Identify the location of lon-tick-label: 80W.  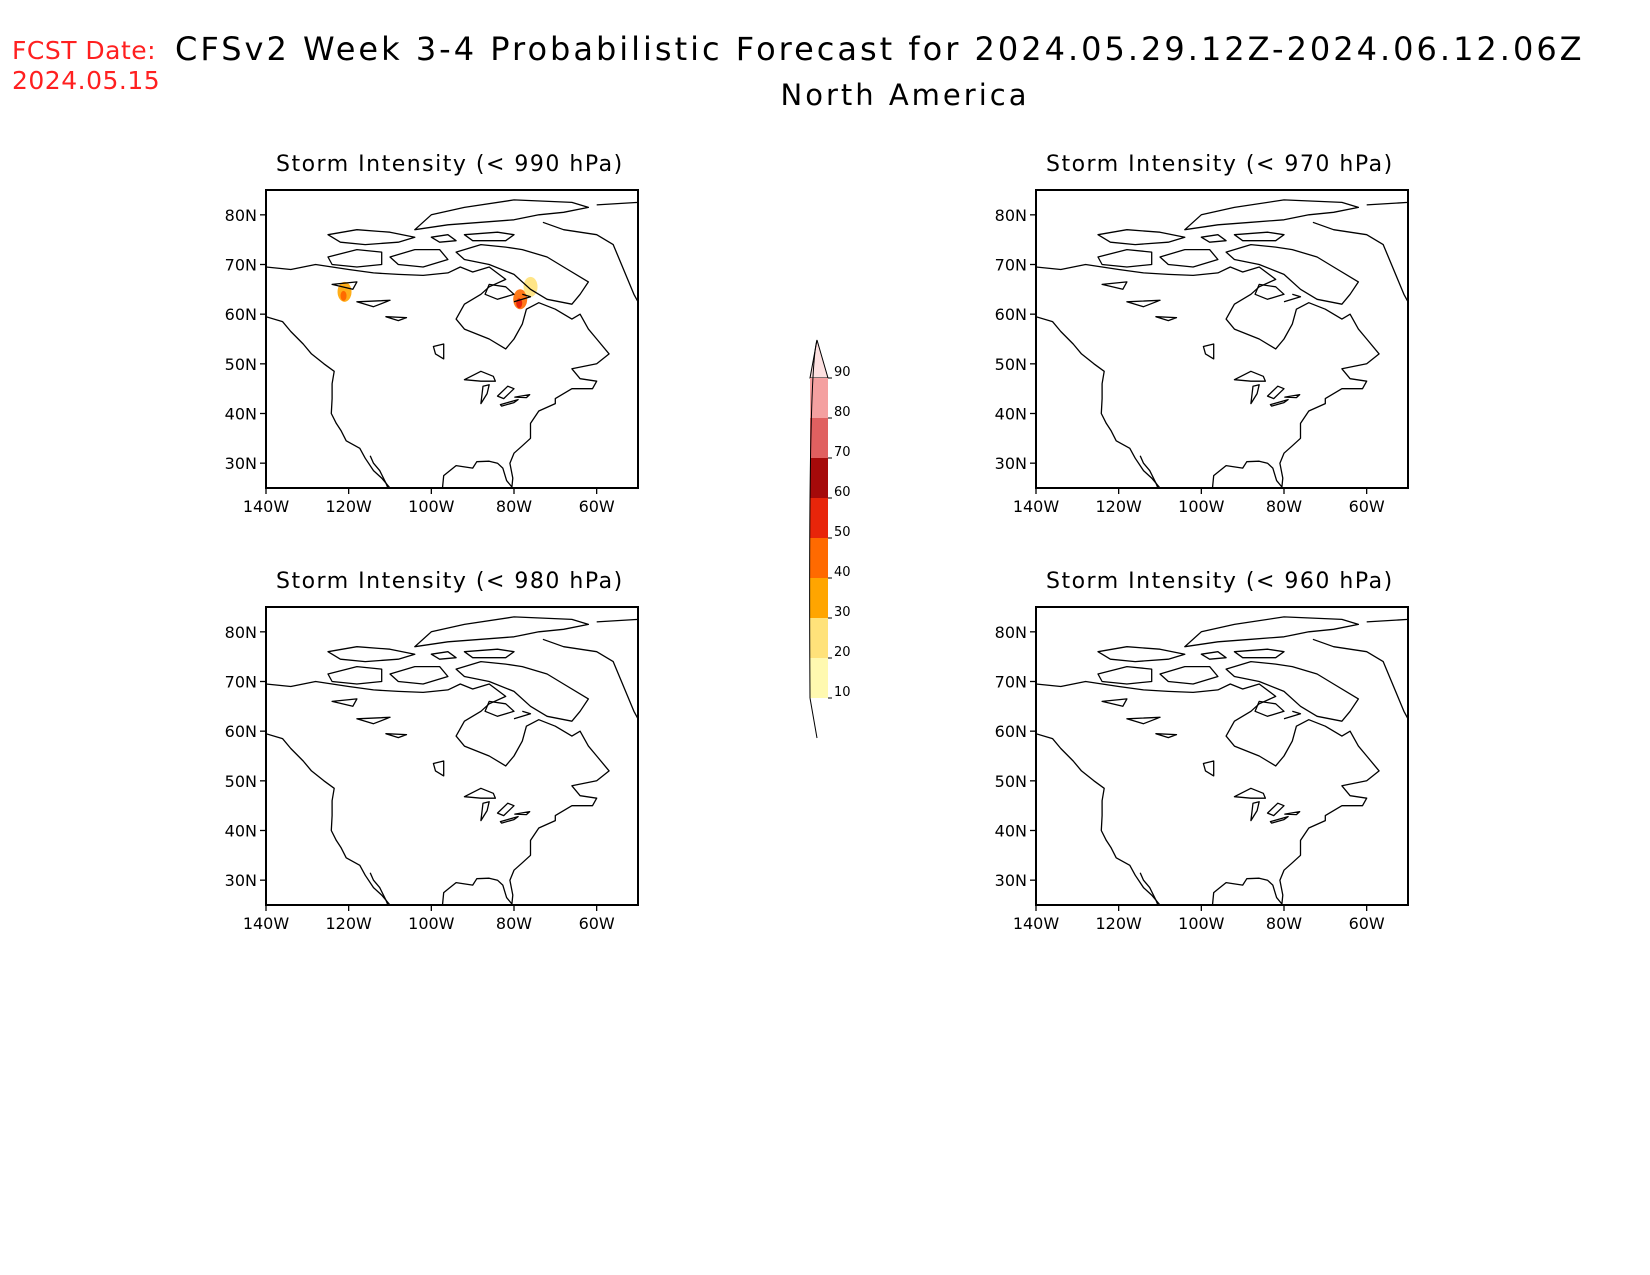
(514, 923).